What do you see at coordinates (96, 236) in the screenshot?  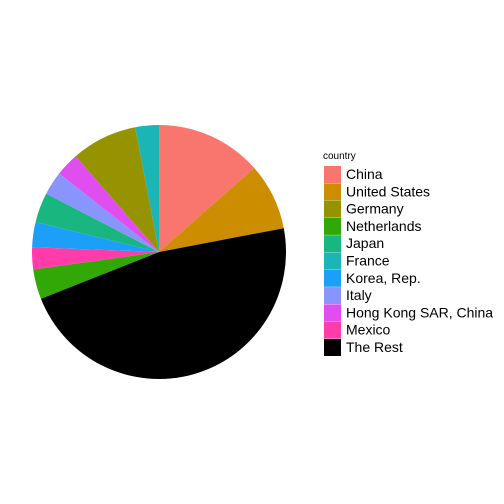 I see `pie-slice-korea-rep` at bounding box center [96, 236].